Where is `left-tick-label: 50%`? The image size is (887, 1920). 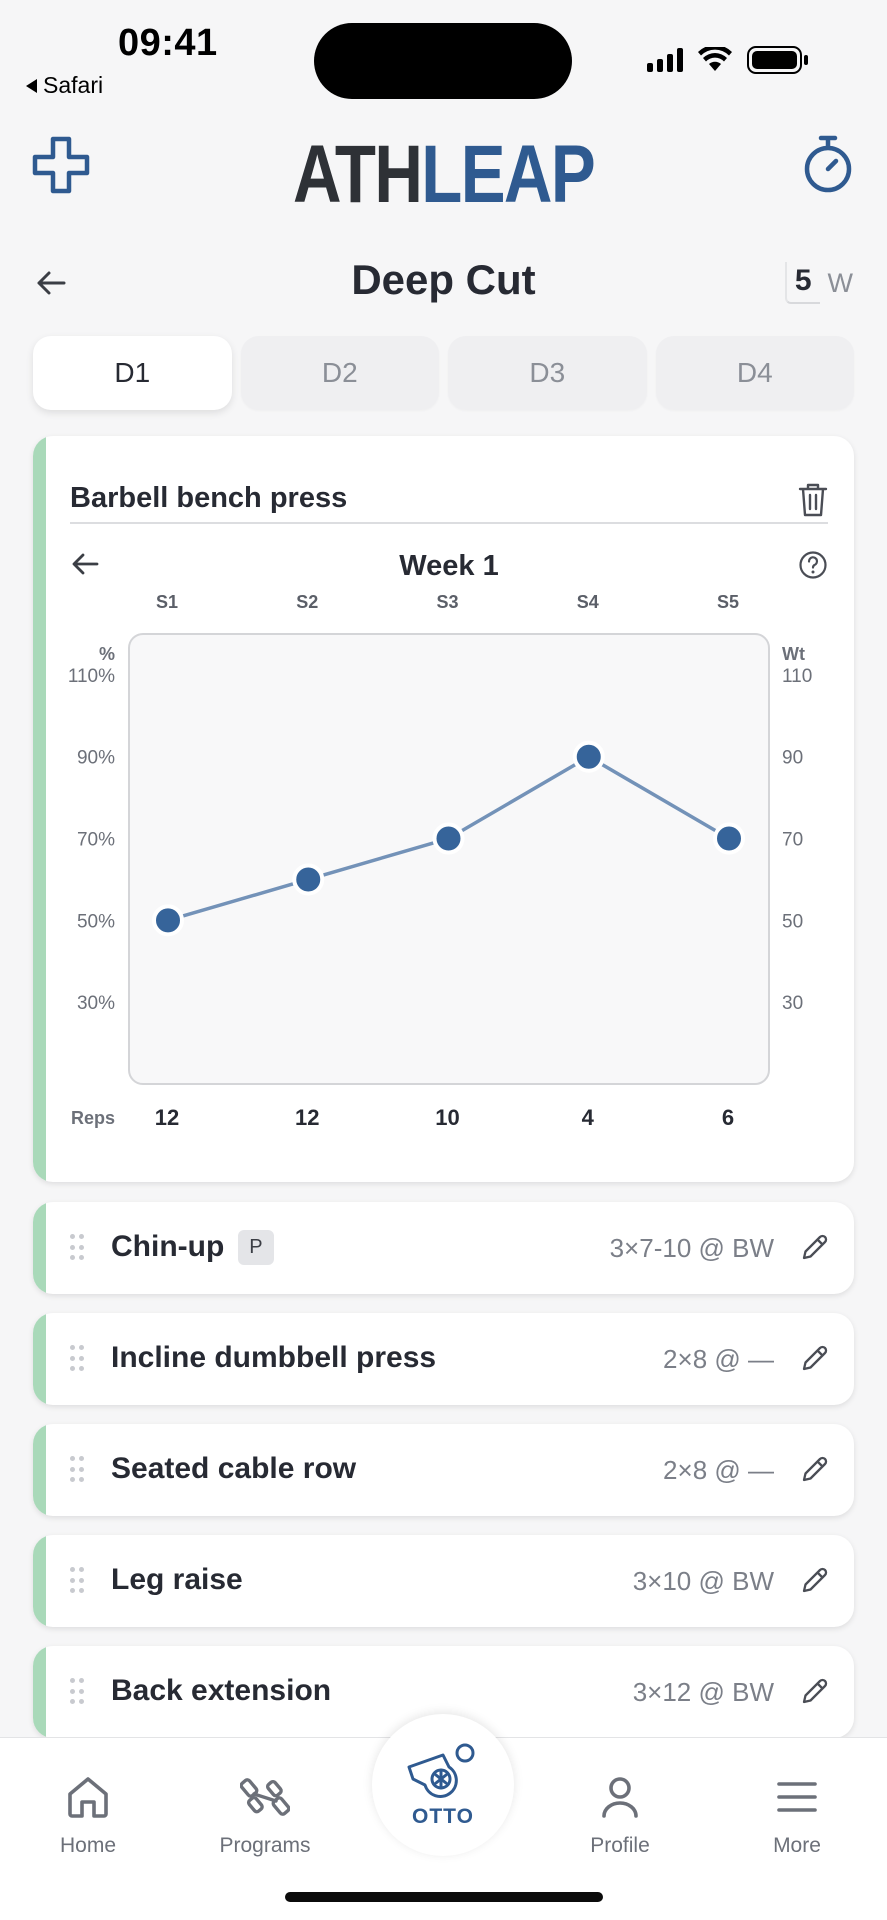 left-tick-label: 50% is located at coordinates (96, 921).